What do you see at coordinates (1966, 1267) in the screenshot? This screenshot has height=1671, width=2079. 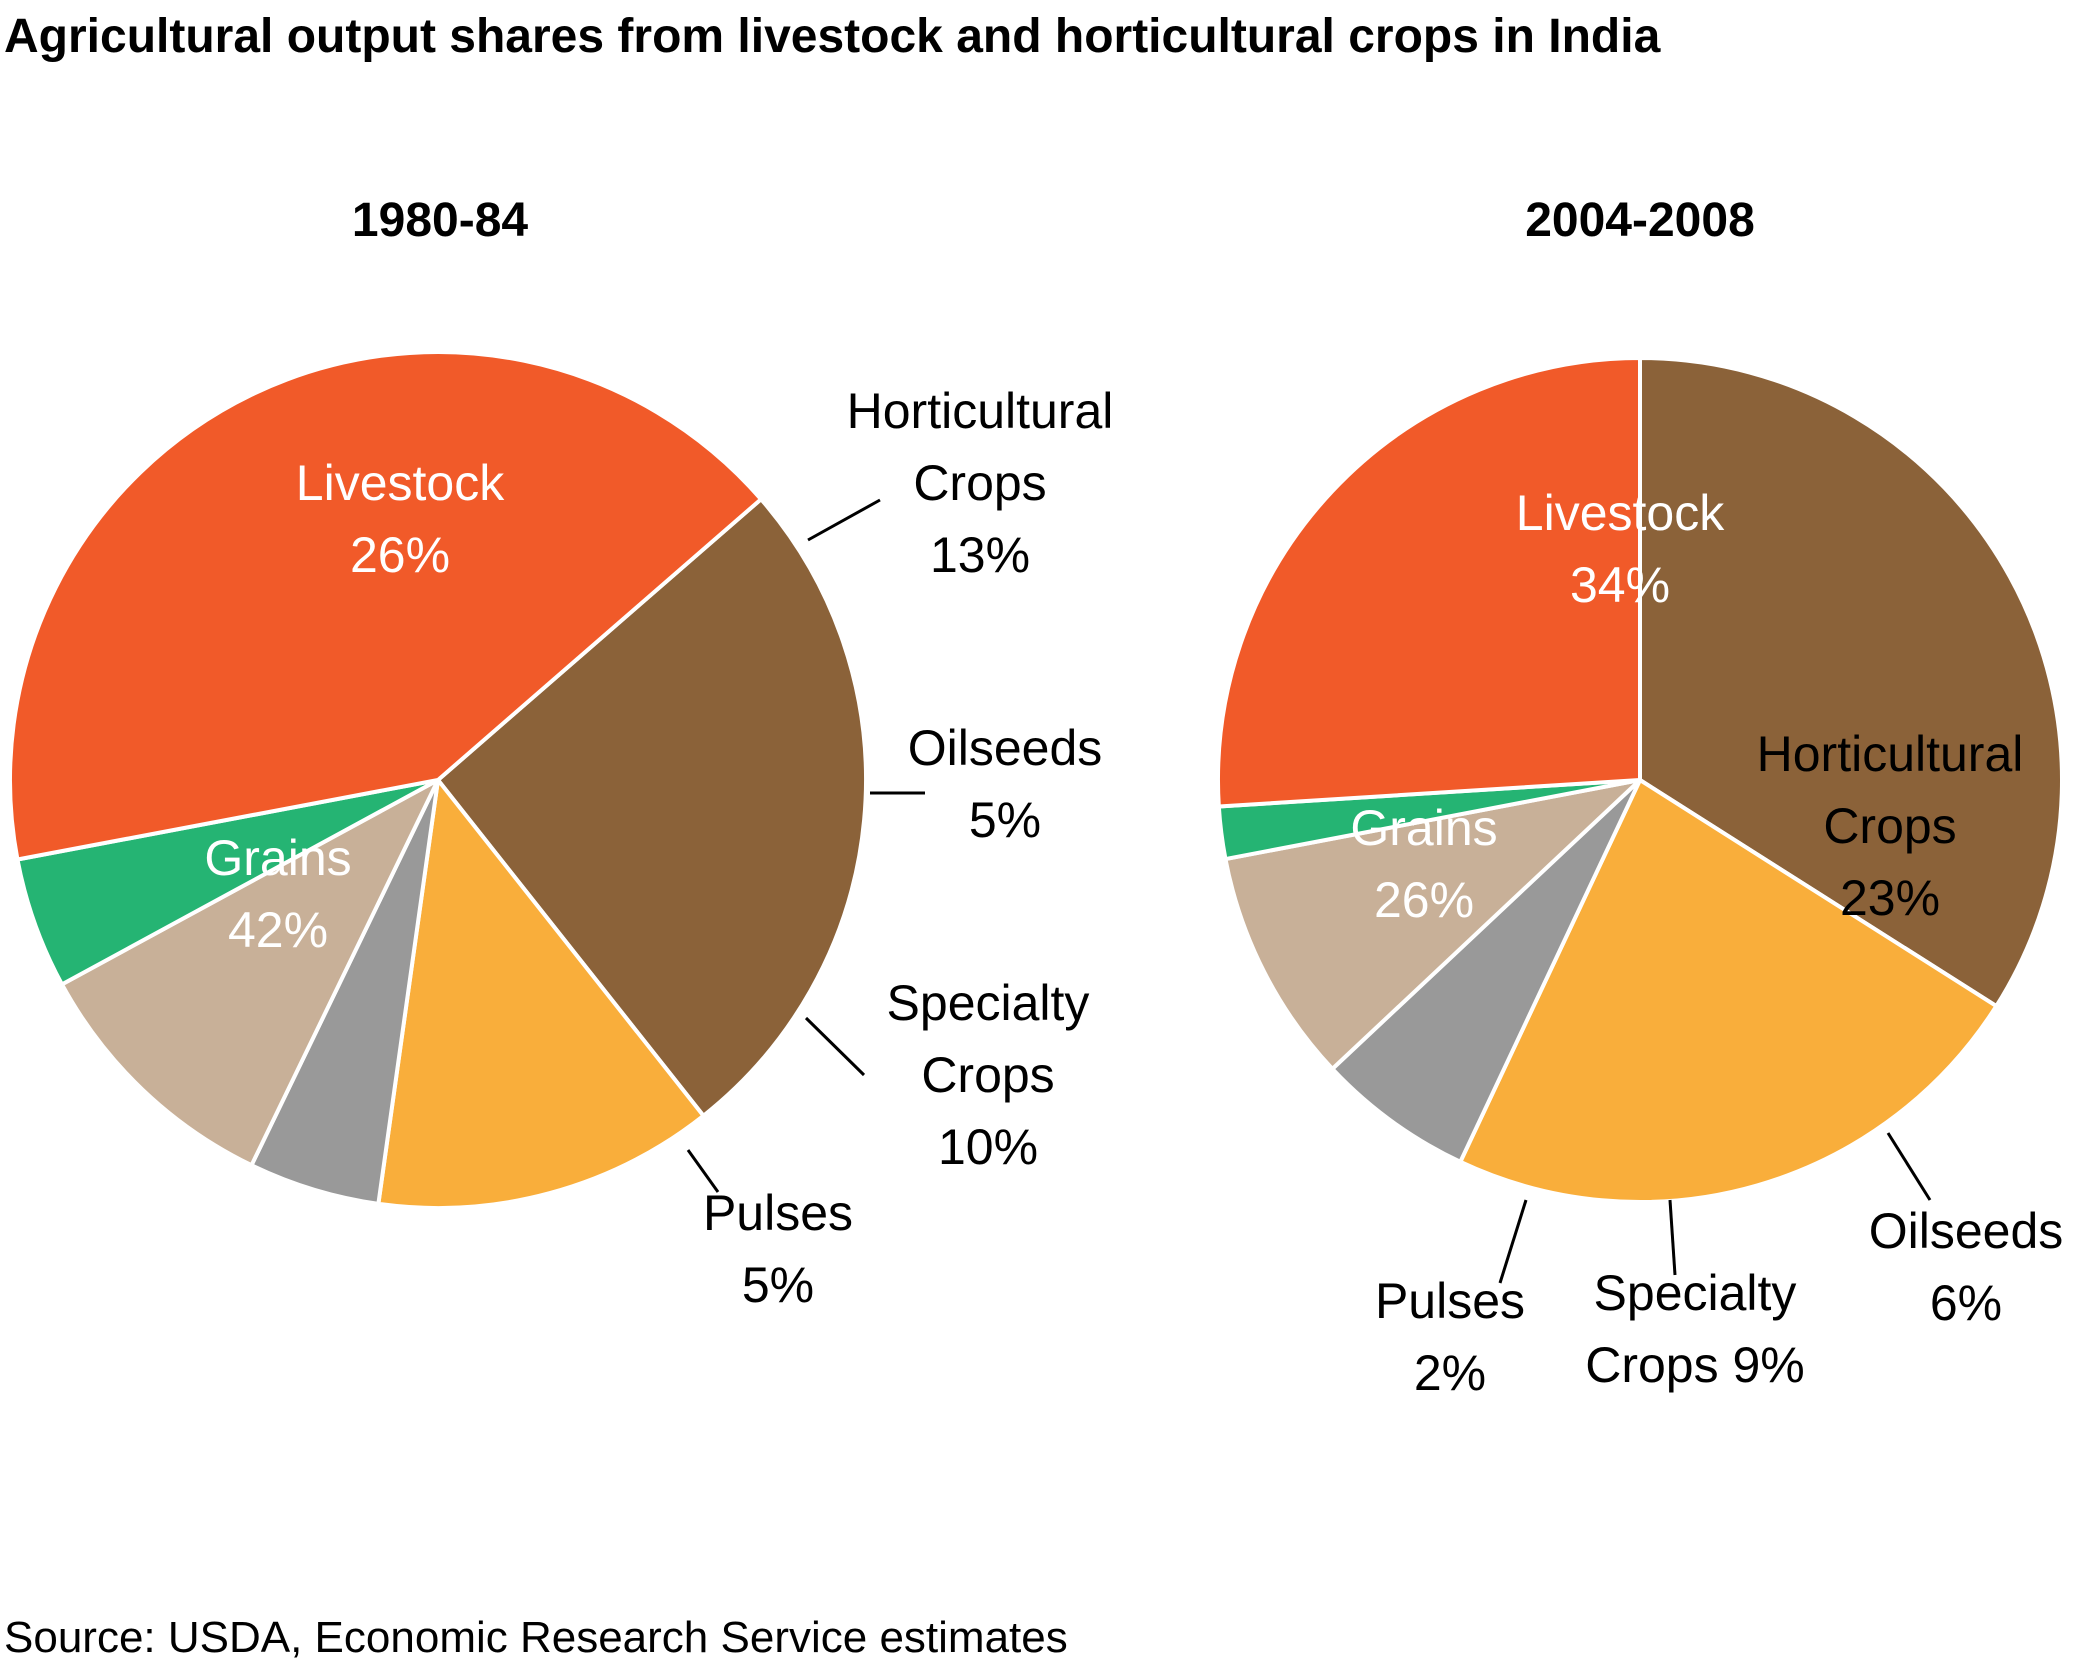 I see `data-label-oilseeds: Oilseeds 6%` at bounding box center [1966, 1267].